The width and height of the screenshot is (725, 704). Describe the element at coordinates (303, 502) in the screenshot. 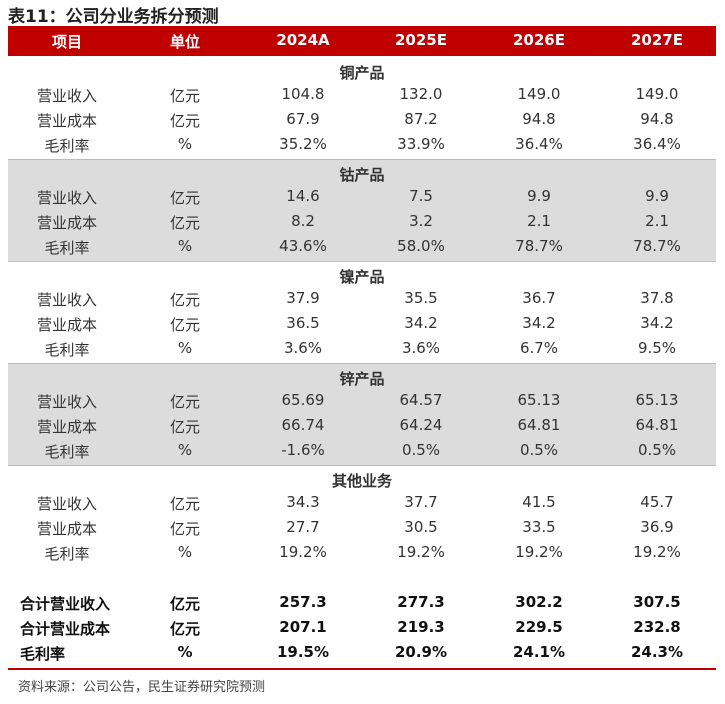

I see `table-cell: 34.3` at that location.